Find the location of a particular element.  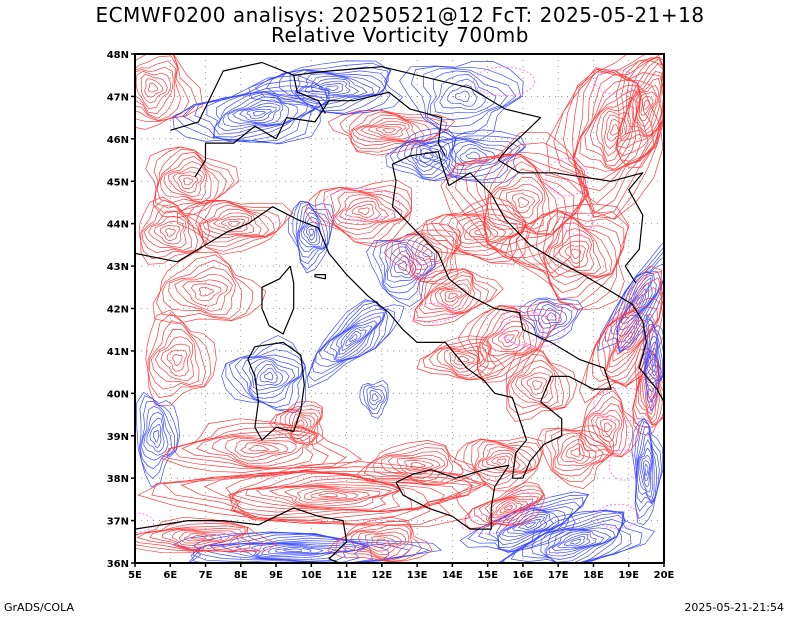

lon-tick-label: 19E is located at coordinates (628, 575).